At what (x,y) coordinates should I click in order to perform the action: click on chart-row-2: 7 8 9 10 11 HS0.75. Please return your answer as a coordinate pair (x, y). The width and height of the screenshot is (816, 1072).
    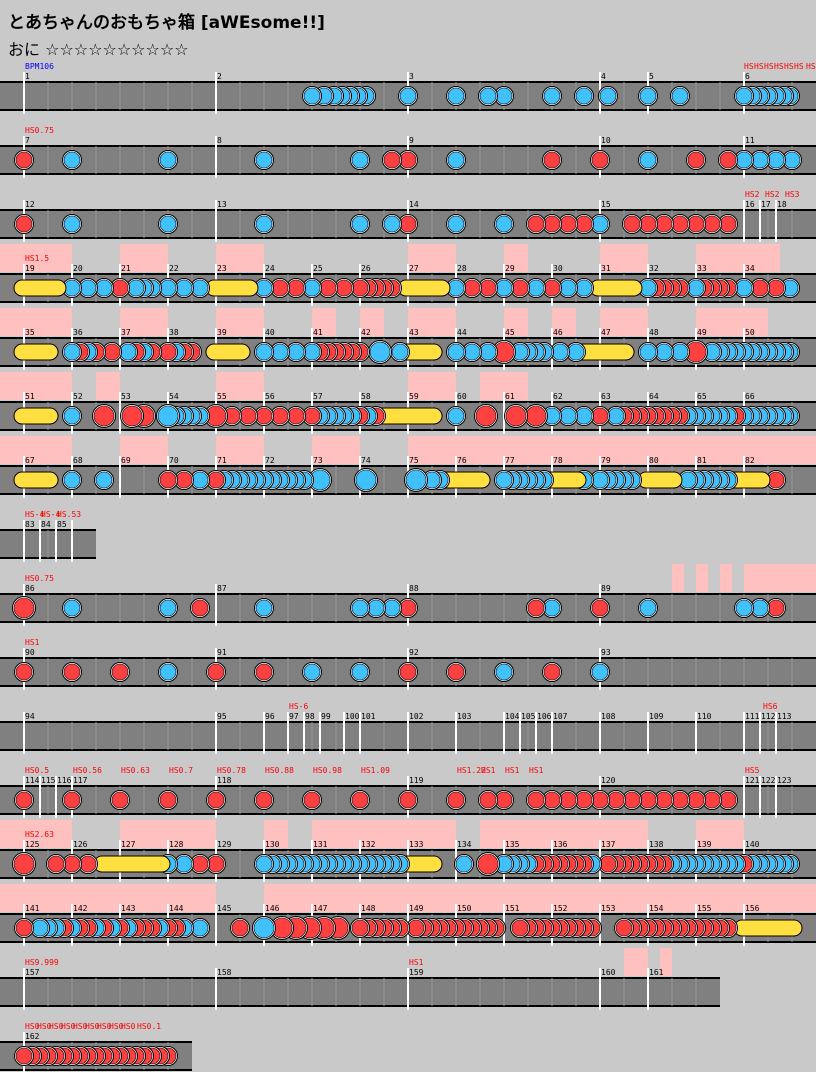
    Looking at the image, I should click on (408, 152).